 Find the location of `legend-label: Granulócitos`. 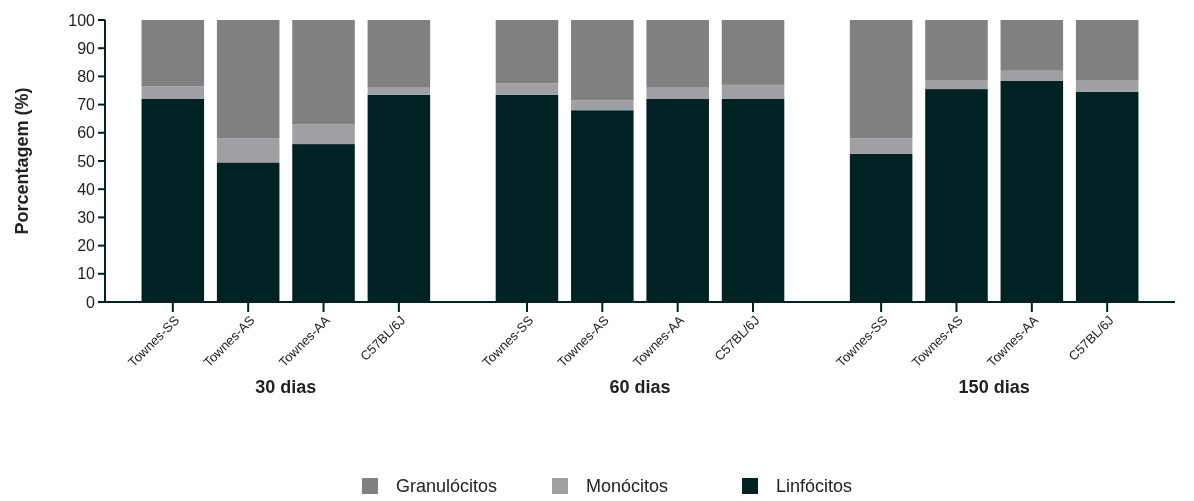

legend-label: Granulócitos is located at coordinates (447, 486).